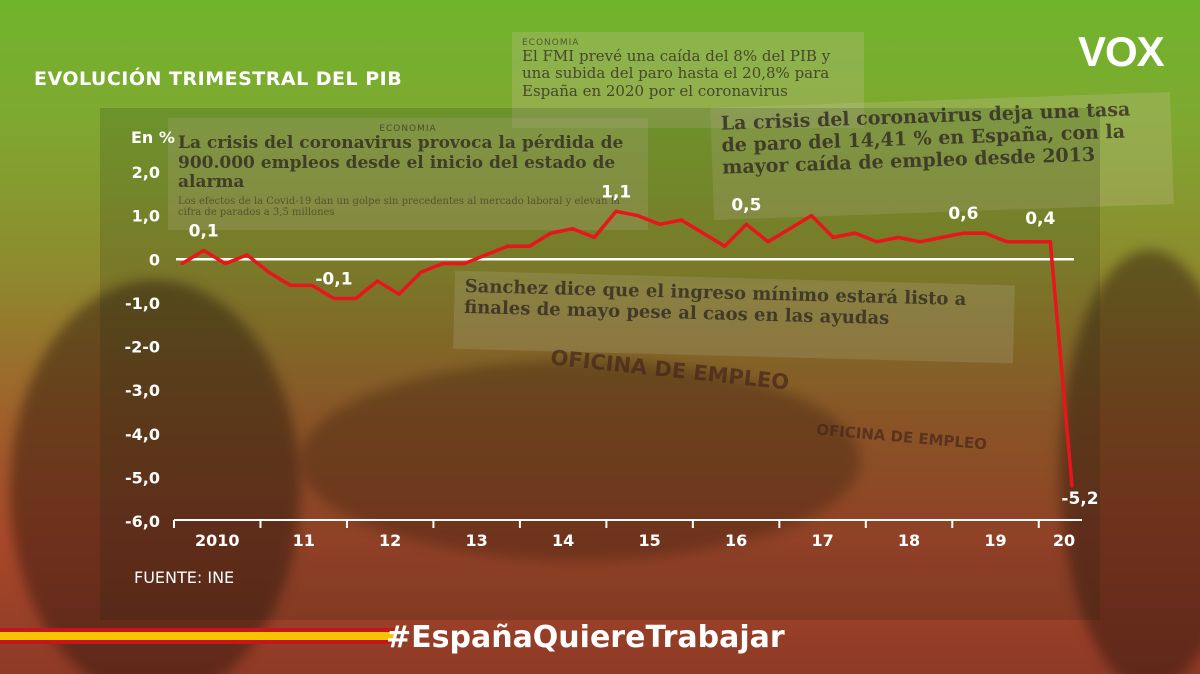 This screenshot has height=674, width=1200. Describe the element at coordinates (736, 540) in the screenshot. I see `x-tick-label: 16` at that location.